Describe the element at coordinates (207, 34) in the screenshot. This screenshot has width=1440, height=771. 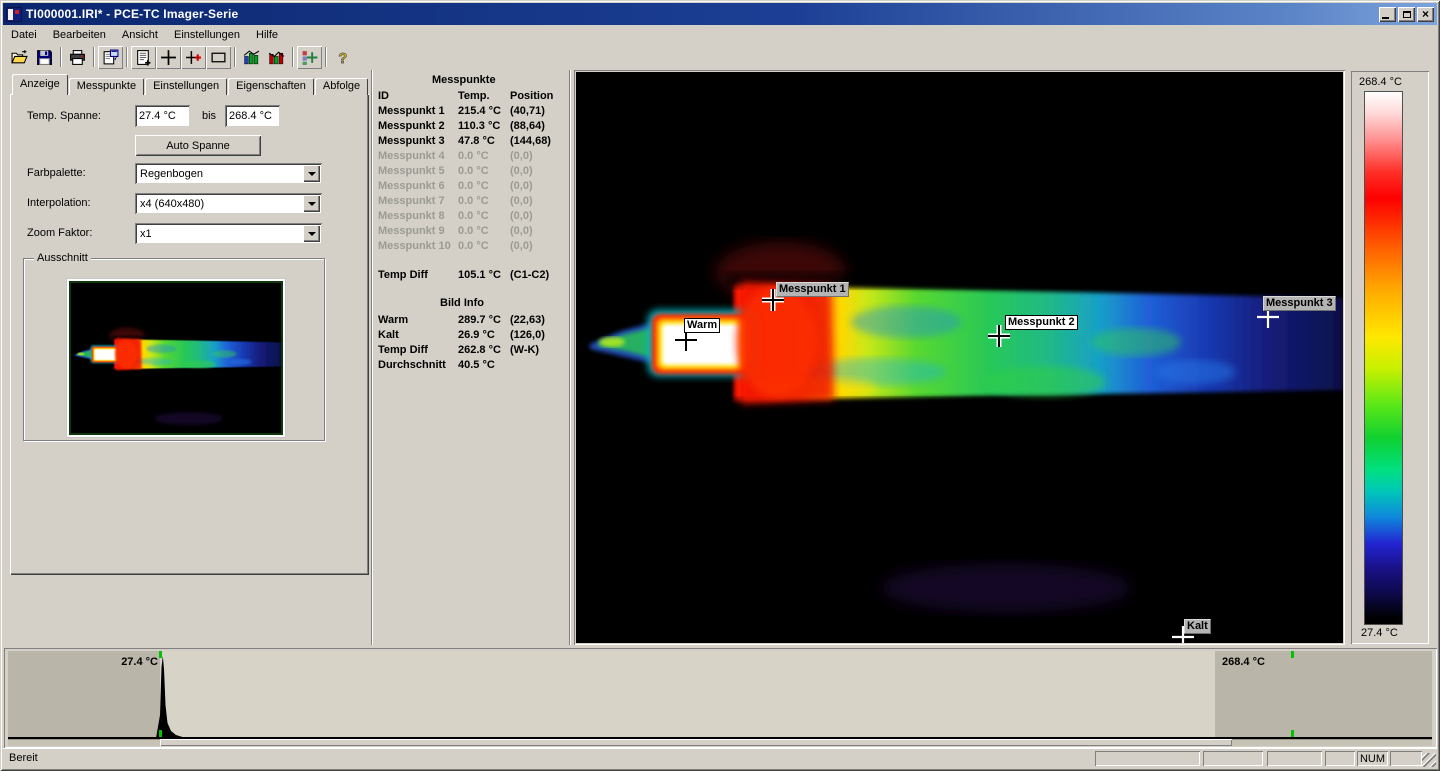
I see `menu-einstellungen: Einstellungen` at that location.